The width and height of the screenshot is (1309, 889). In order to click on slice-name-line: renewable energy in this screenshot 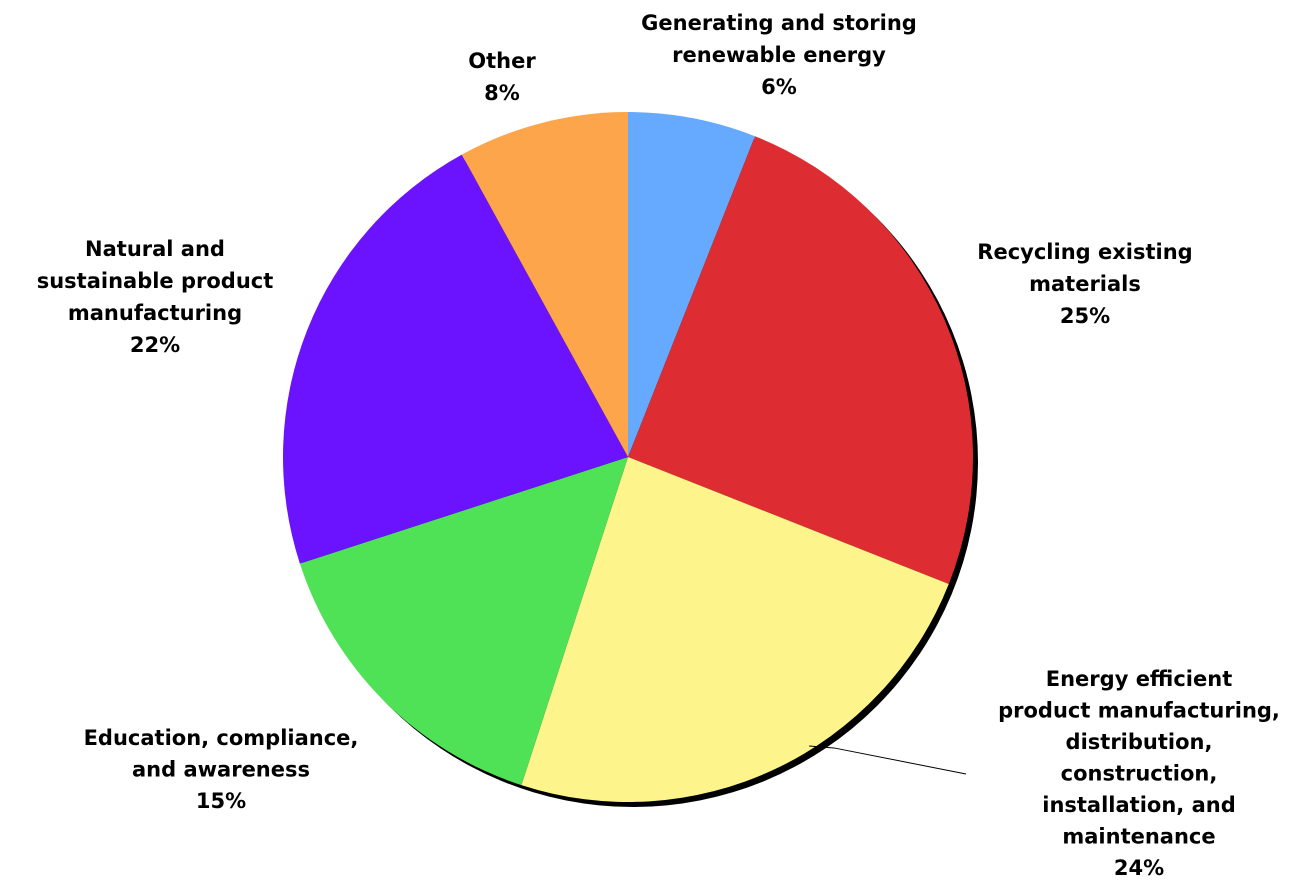, I will do `click(779, 55)`.